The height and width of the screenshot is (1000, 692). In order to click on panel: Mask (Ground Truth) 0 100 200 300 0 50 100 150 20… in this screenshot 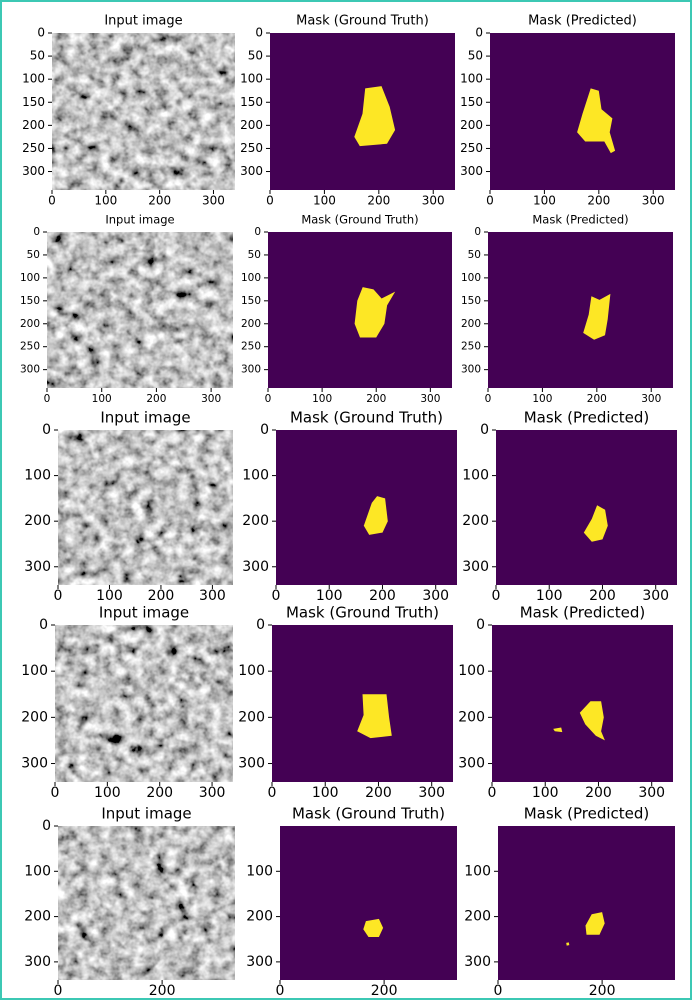, I will do `click(346, 309)`.